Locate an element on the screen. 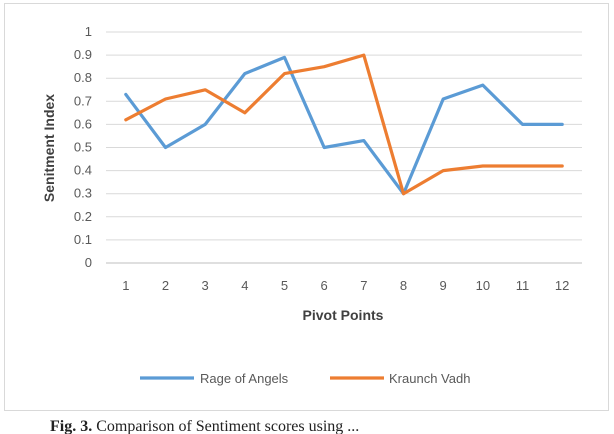 The height and width of the screenshot is (434, 614). y-tick-label: 0.8 is located at coordinates (83, 77).